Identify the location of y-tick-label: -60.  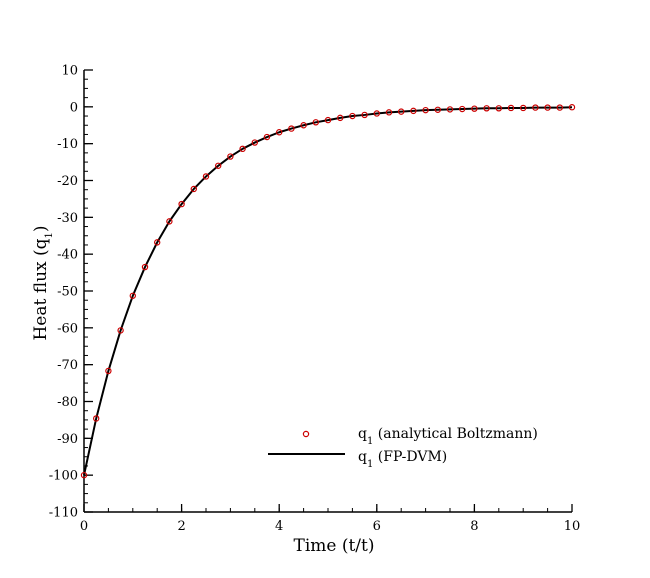
(67, 328).